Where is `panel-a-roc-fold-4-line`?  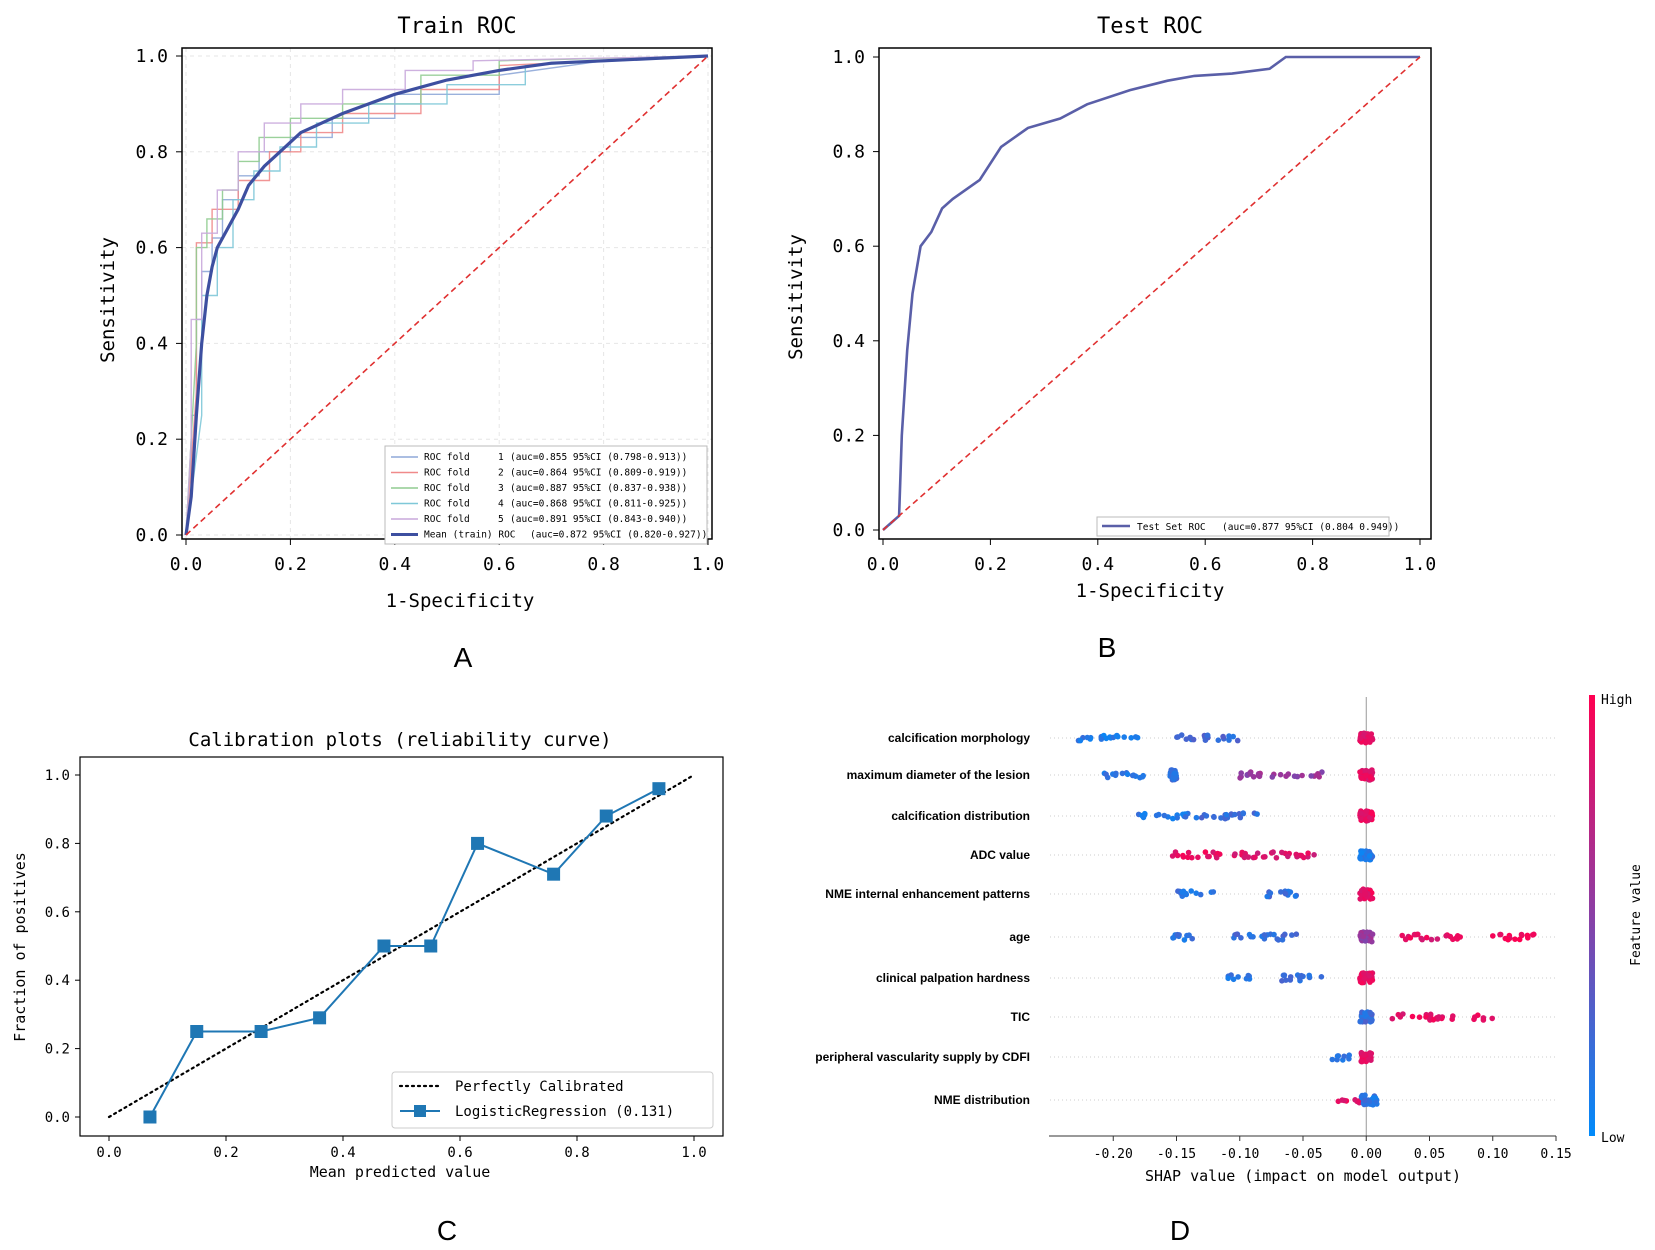
panel-a-roc-fold-4-line is located at coordinates (447, 295).